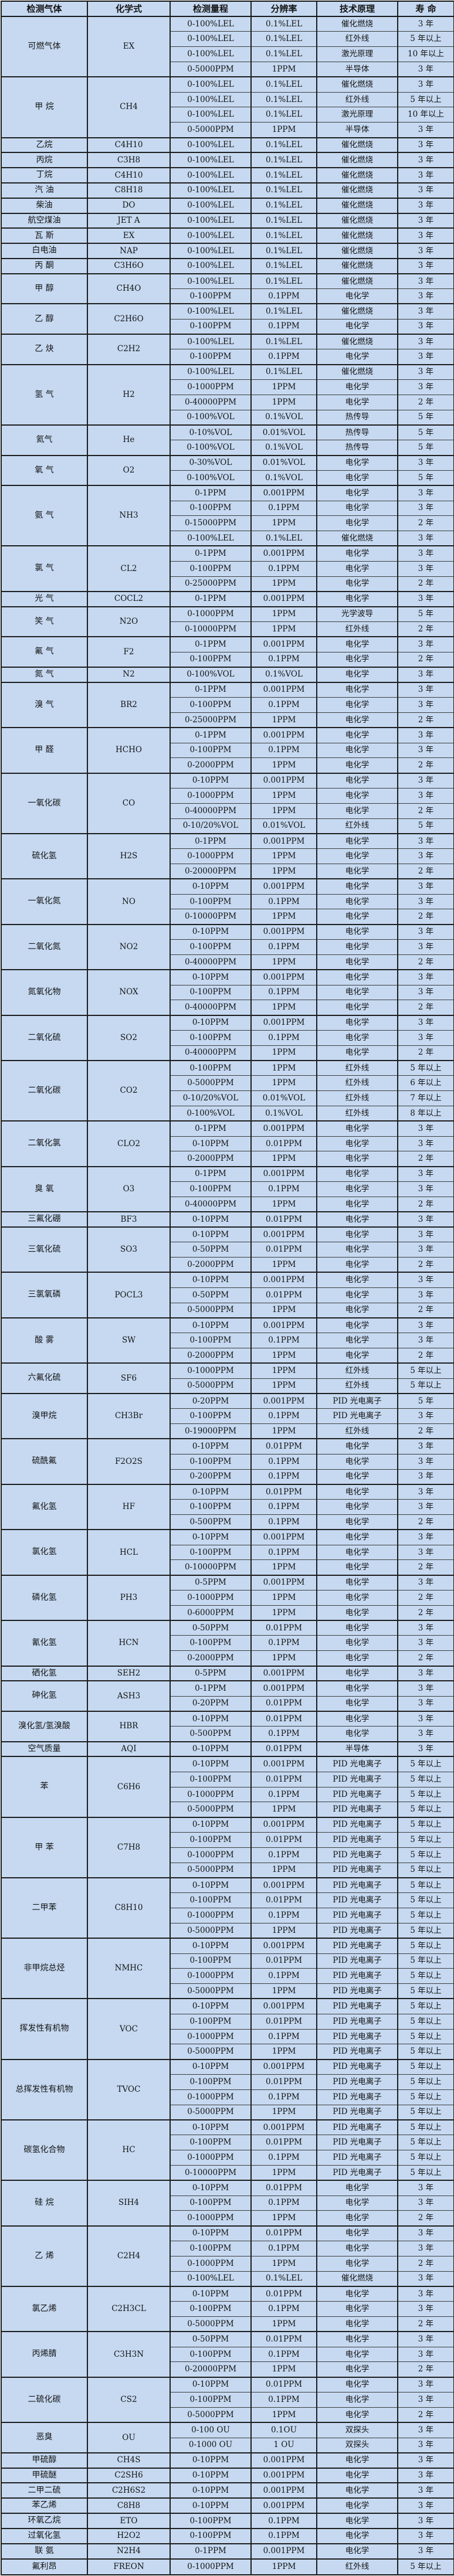 The width and height of the screenshot is (454, 2576). Describe the element at coordinates (44, 569) in the screenshot. I see `gas-name-cell: 氯 气` at that location.